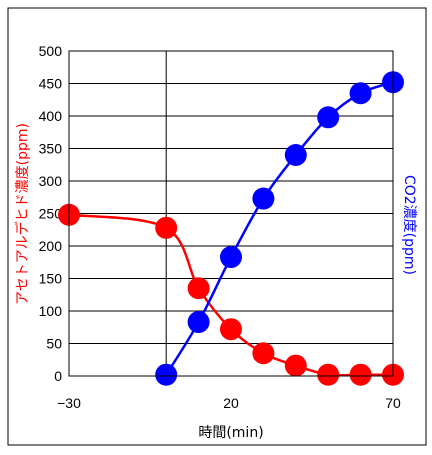 The width and height of the screenshot is (432, 455). I want to click on y-tick-label: 100, so click(51, 311).